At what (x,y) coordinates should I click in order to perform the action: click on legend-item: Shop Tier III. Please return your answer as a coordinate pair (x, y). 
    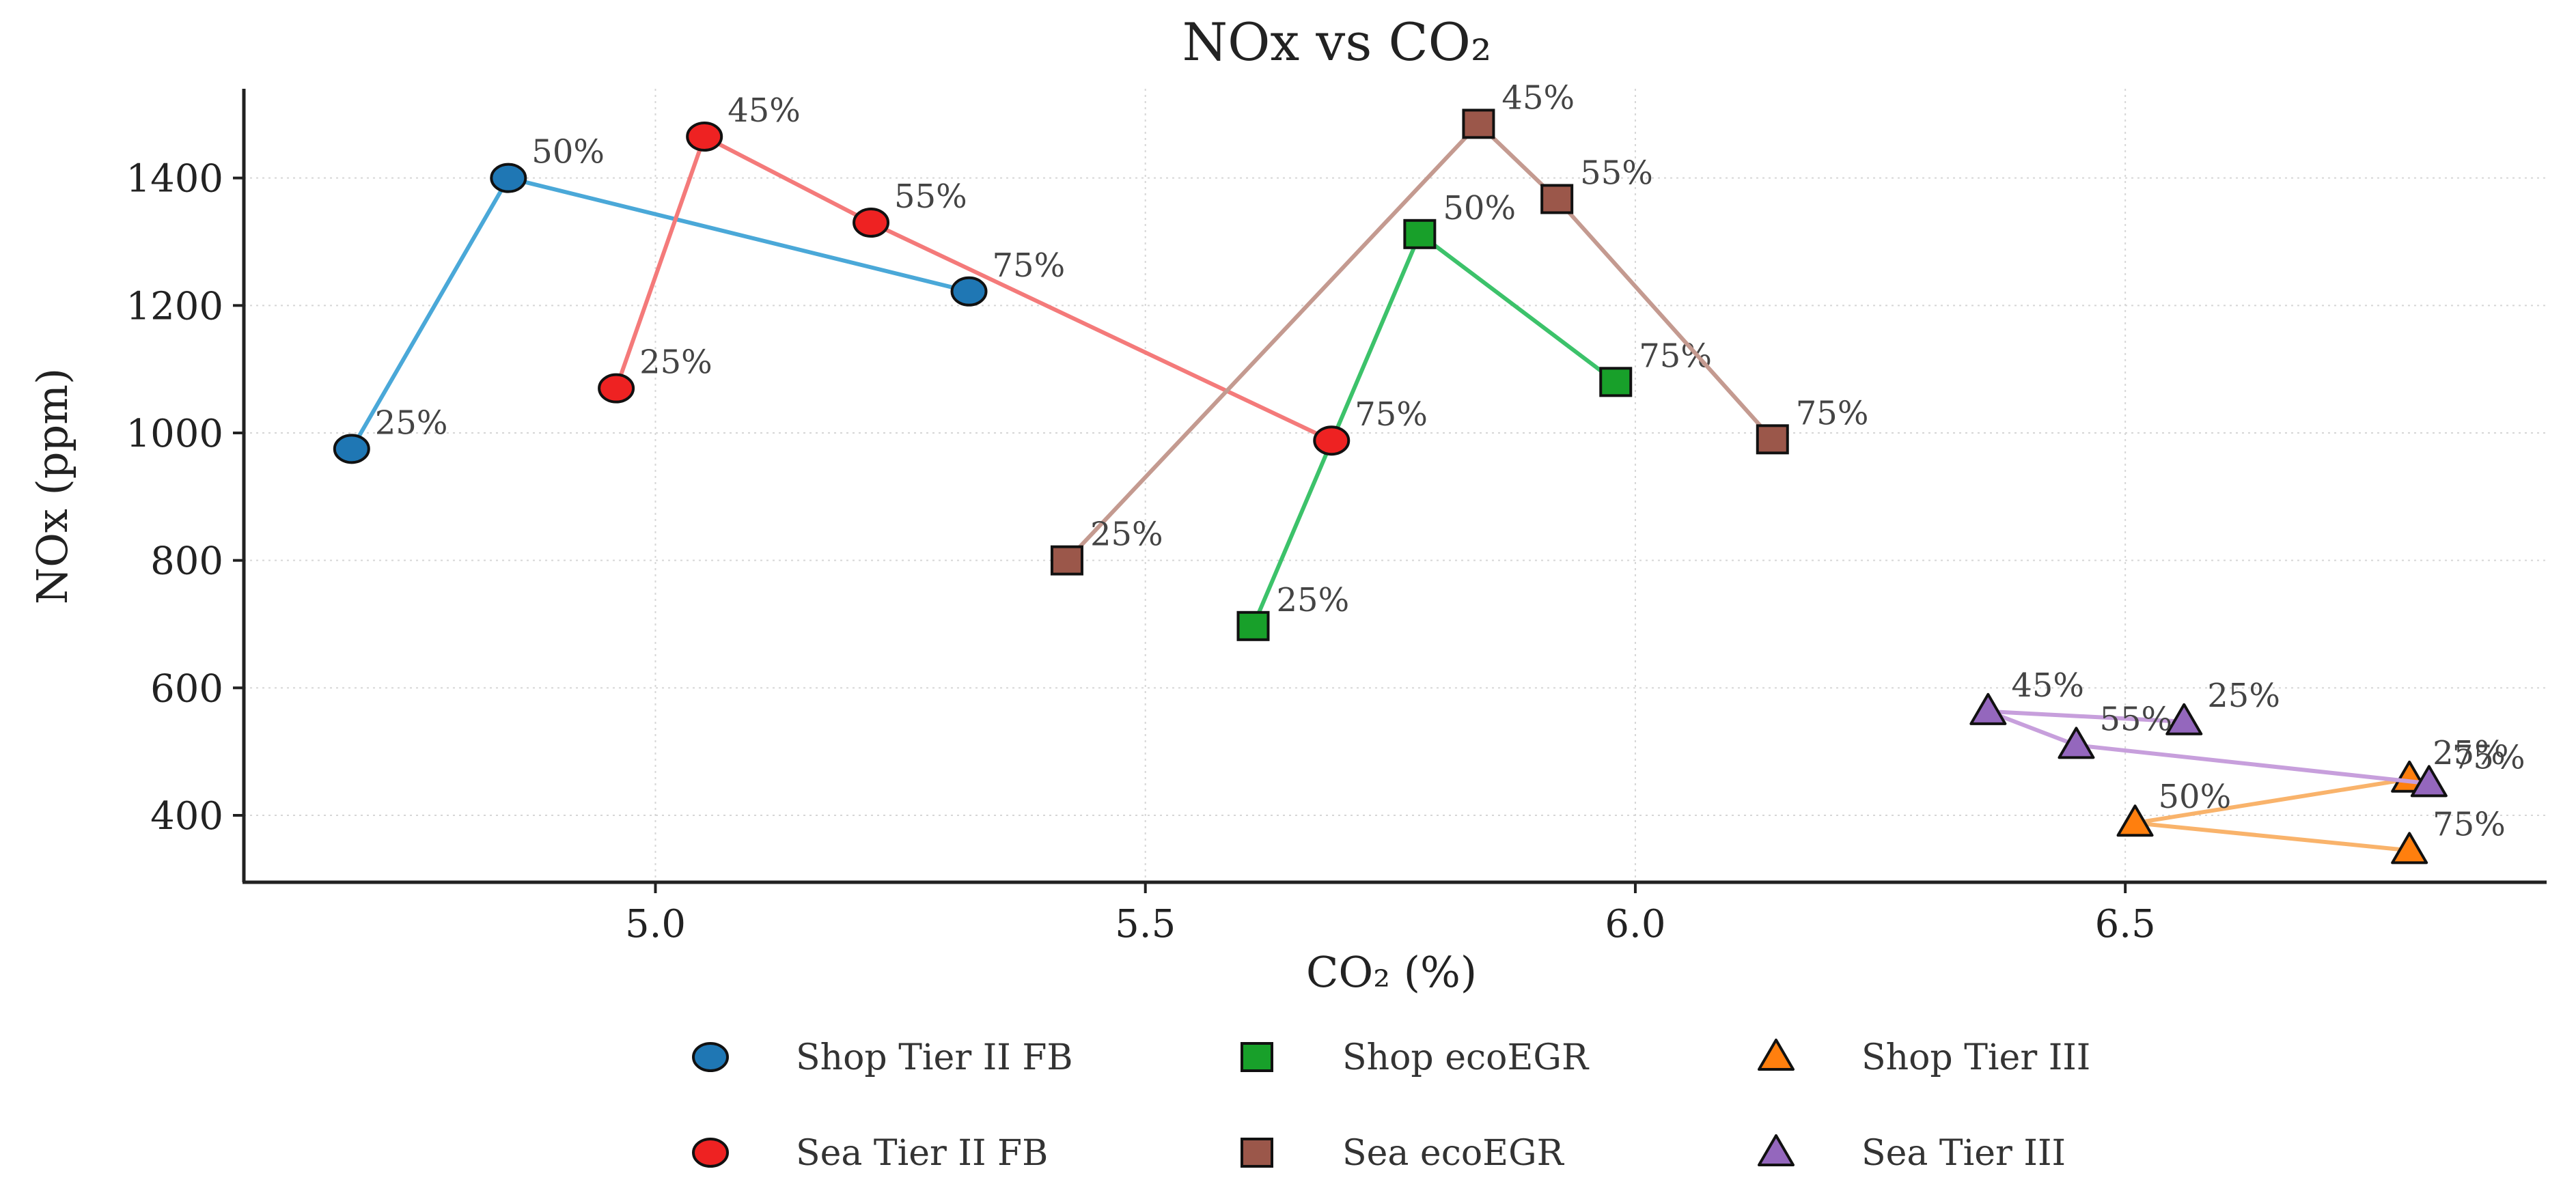
    Looking at the image, I should click on (1924, 1057).